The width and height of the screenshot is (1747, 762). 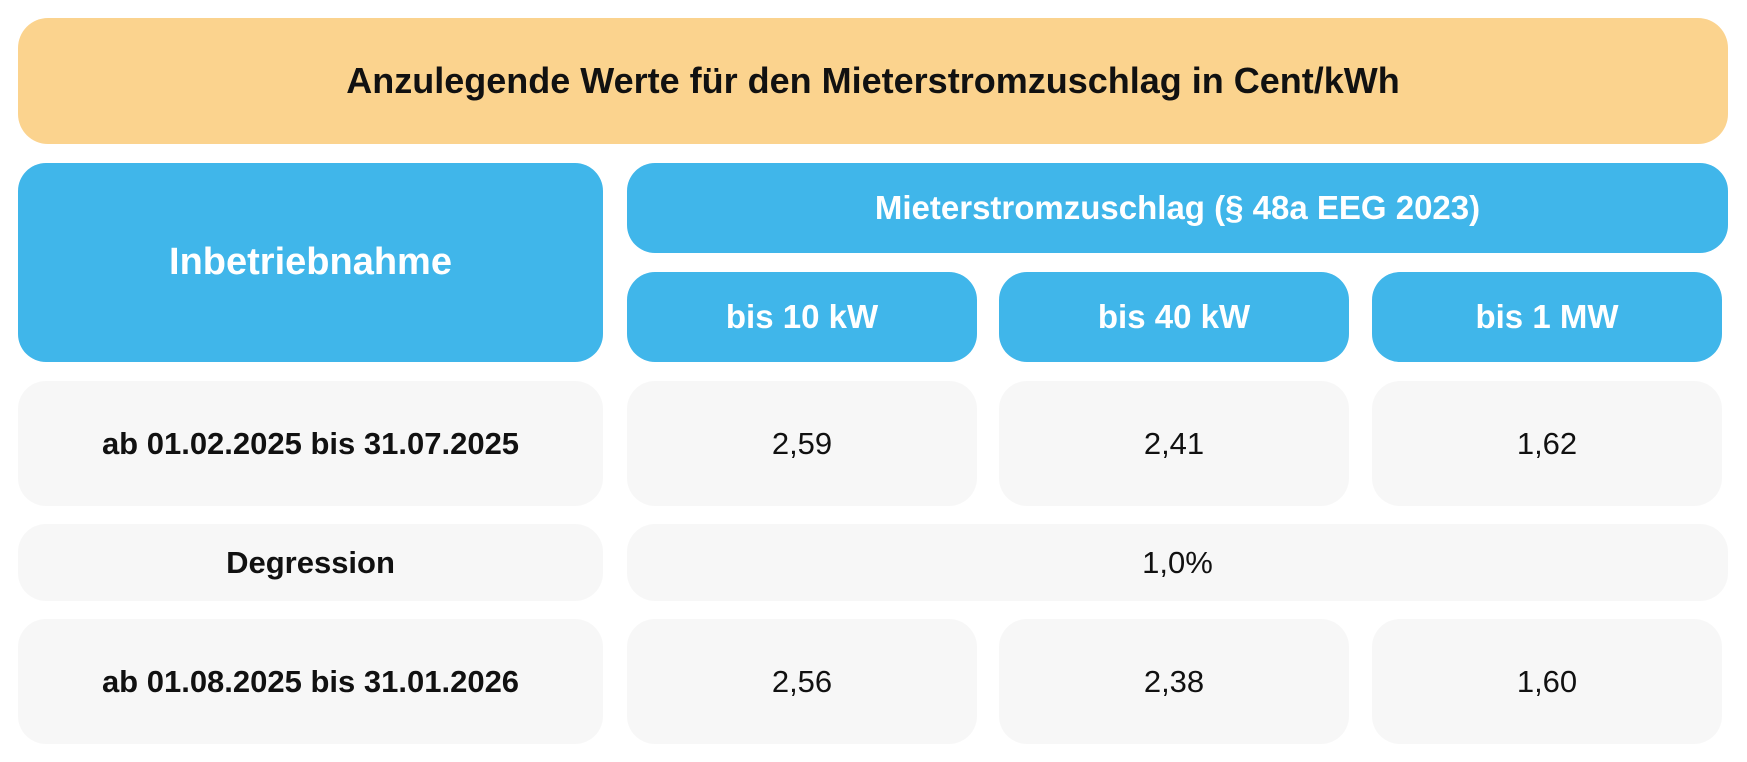 What do you see at coordinates (802, 443) in the screenshot?
I see `row-1-value-10kw: 2,59` at bounding box center [802, 443].